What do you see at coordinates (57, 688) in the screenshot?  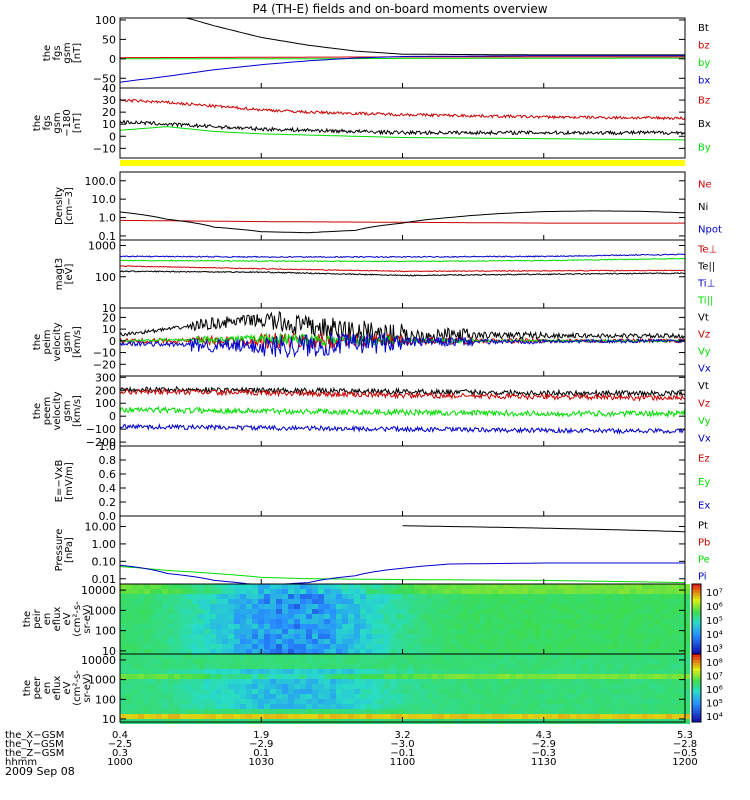 I see `y-axis-label: eflux` at bounding box center [57, 688].